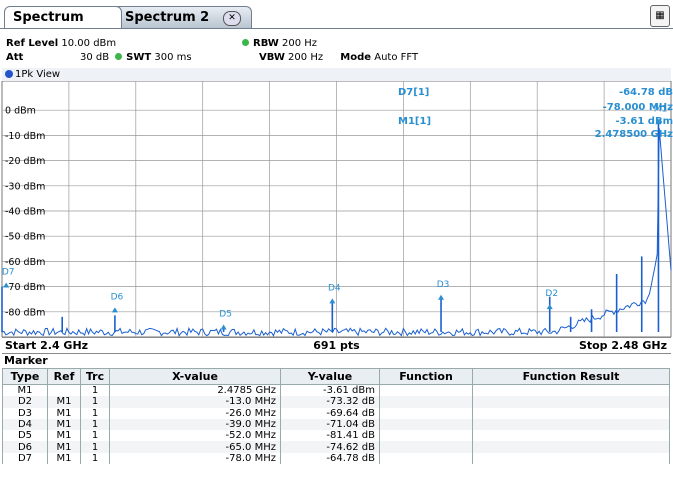 The height and width of the screenshot is (483, 673). I want to click on rbw-label: RBW, so click(266, 43).